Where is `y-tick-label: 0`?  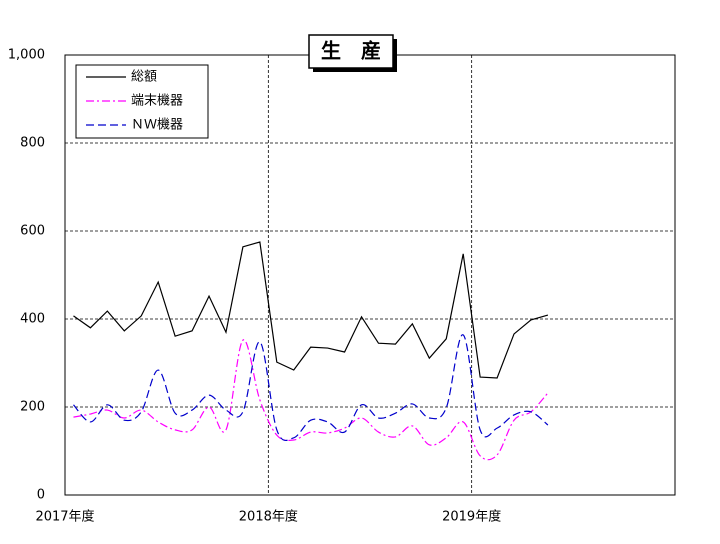 y-tick-label: 0 is located at coordinates (41, 495).